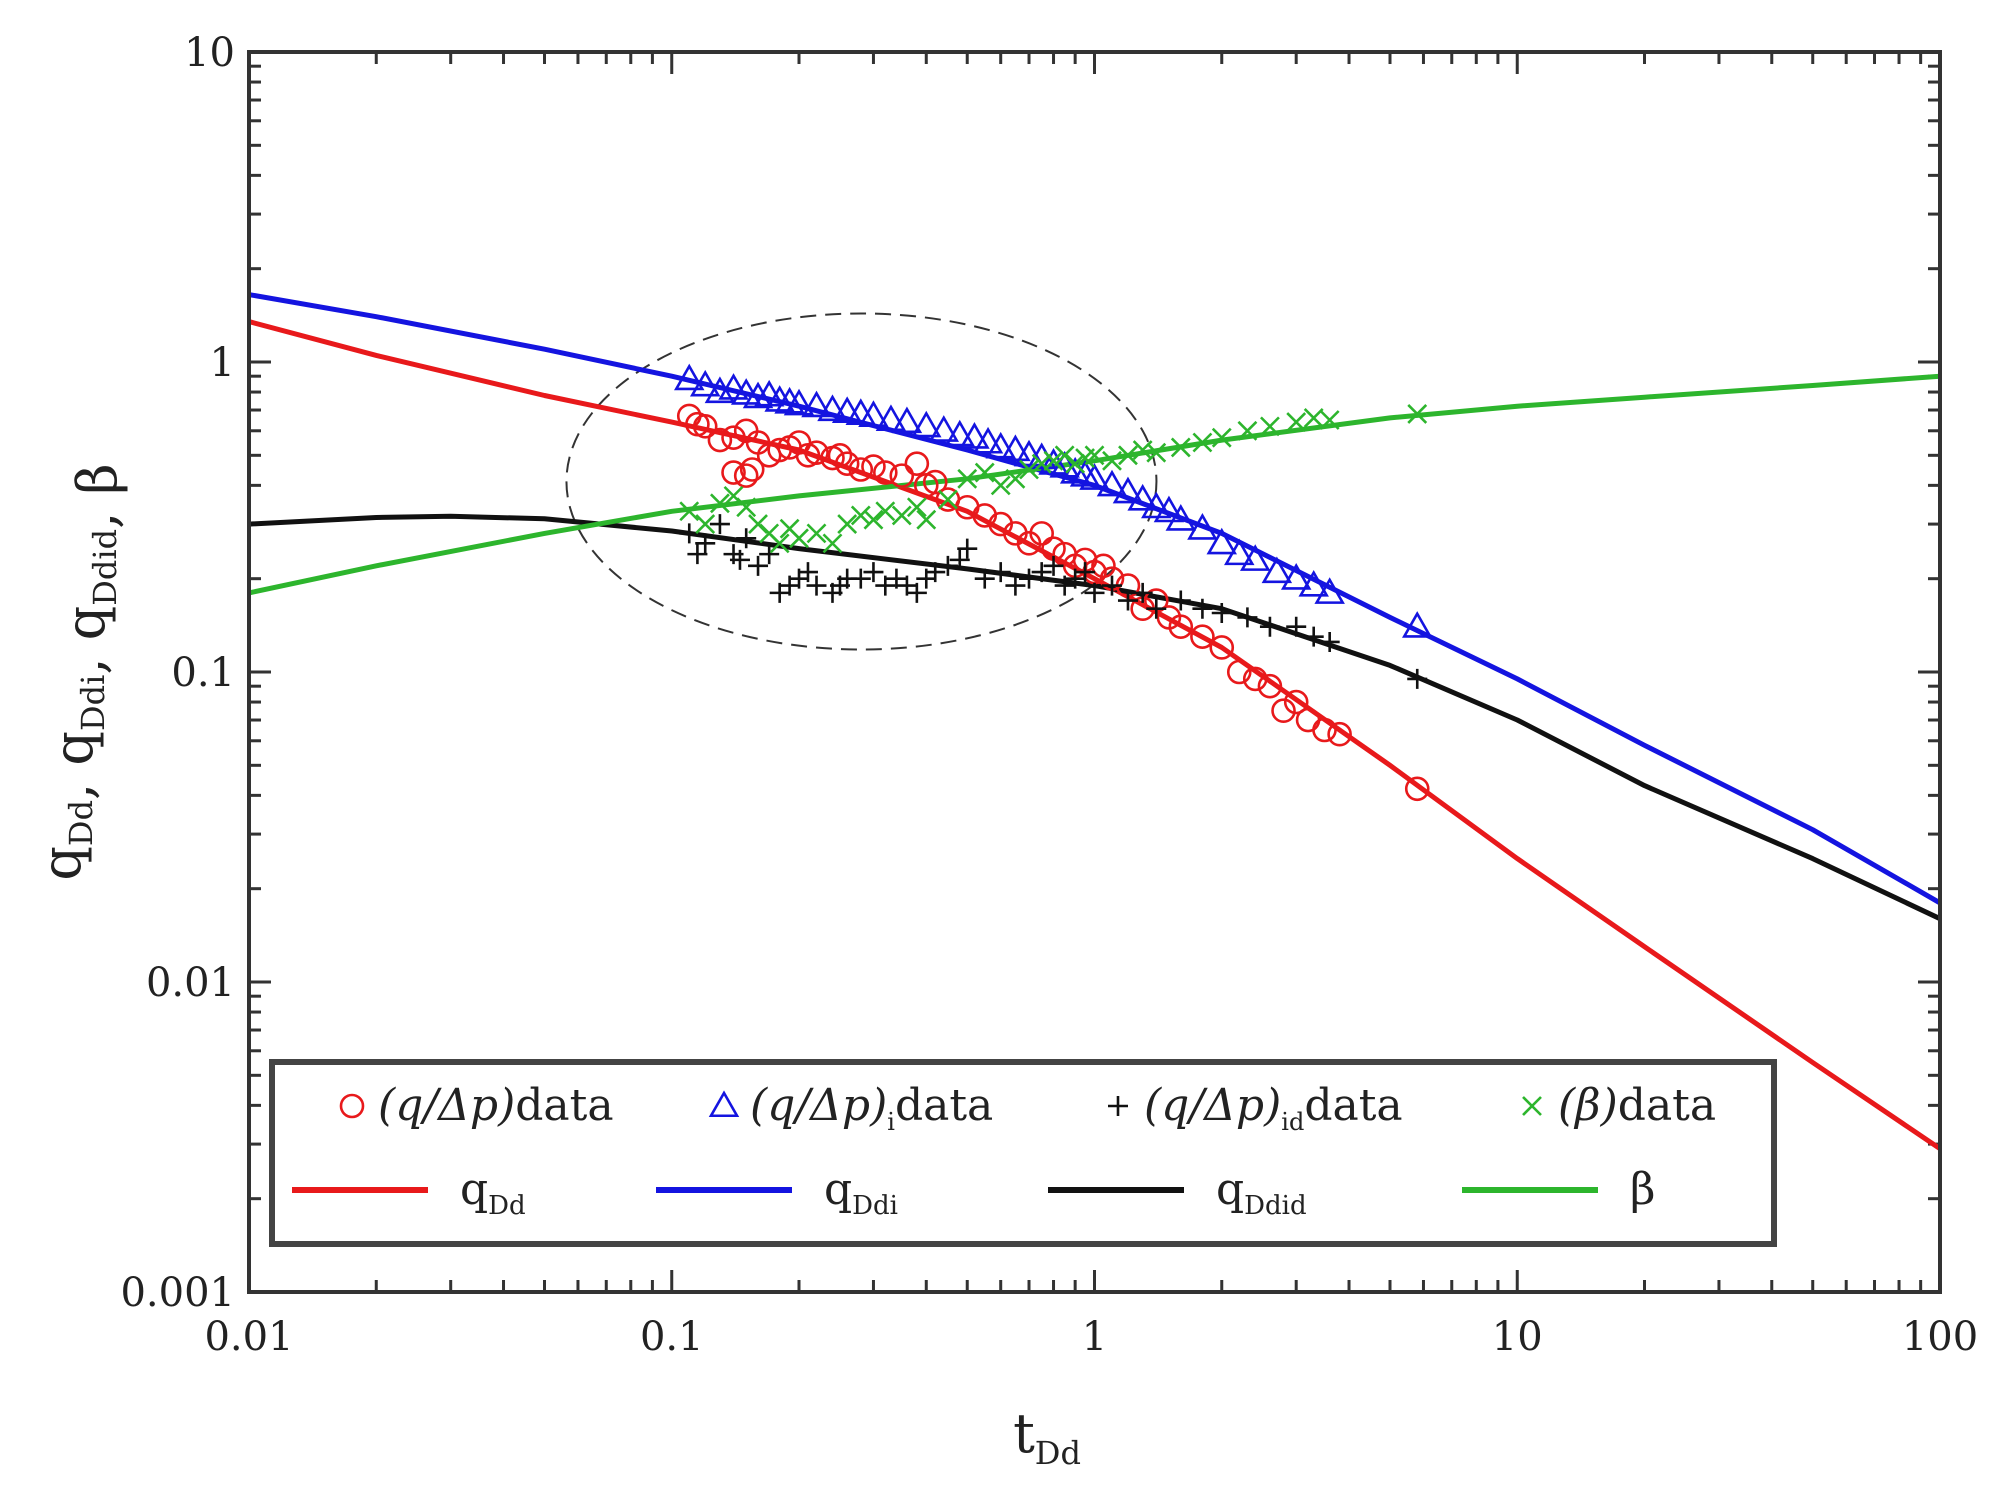 The height and width of the screenshot is (1488, 2003). What do you see at coordinates (496, 1105) in the screenshot?
I see `legend-marker-label: (q/Δp)data` at bounding box center [496, 1105].